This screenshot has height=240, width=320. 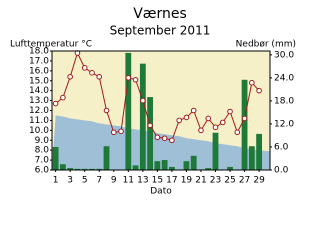 What do you see at coordinates (39, 111) in the screenshot?
I see `y-tick-label: 12.0` at bounding box center [39, 111].